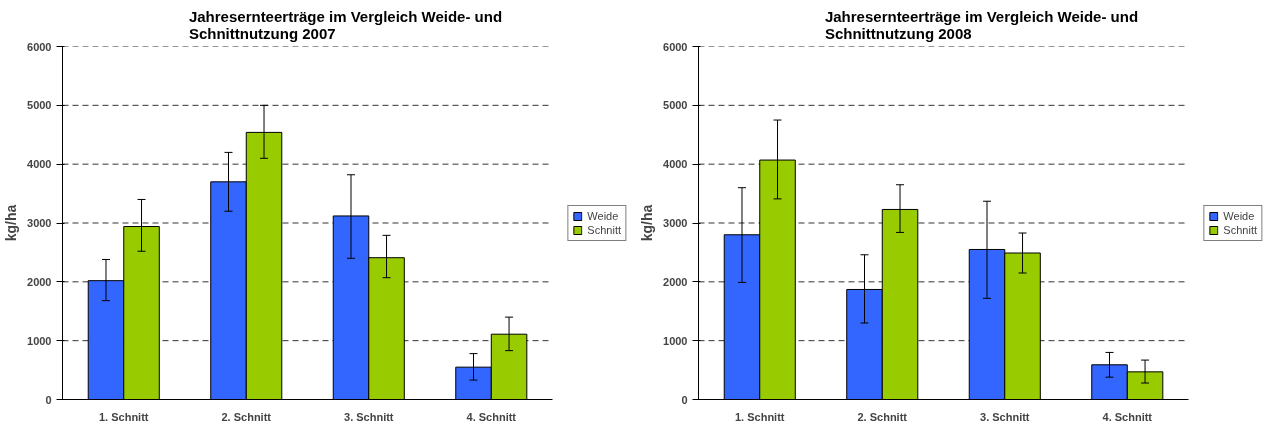 This screenshot has width=1285, height=432. What do you see at coordinates (345, 24) in the screenshot?
I see `chart-title: Jahresernteerträge im Vergleich Weide- und Schnittnutzung 2007` at bounding box center [345, 24].